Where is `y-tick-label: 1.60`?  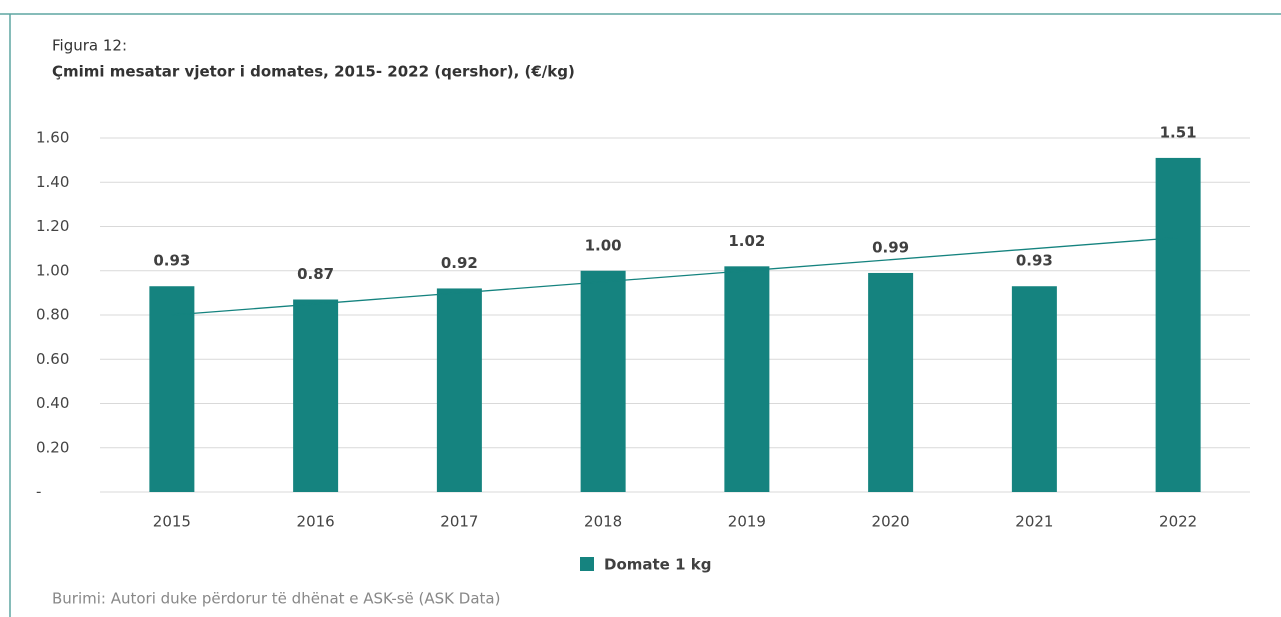 y-tick-label: 1.60 is located at coordinates (52, 138).